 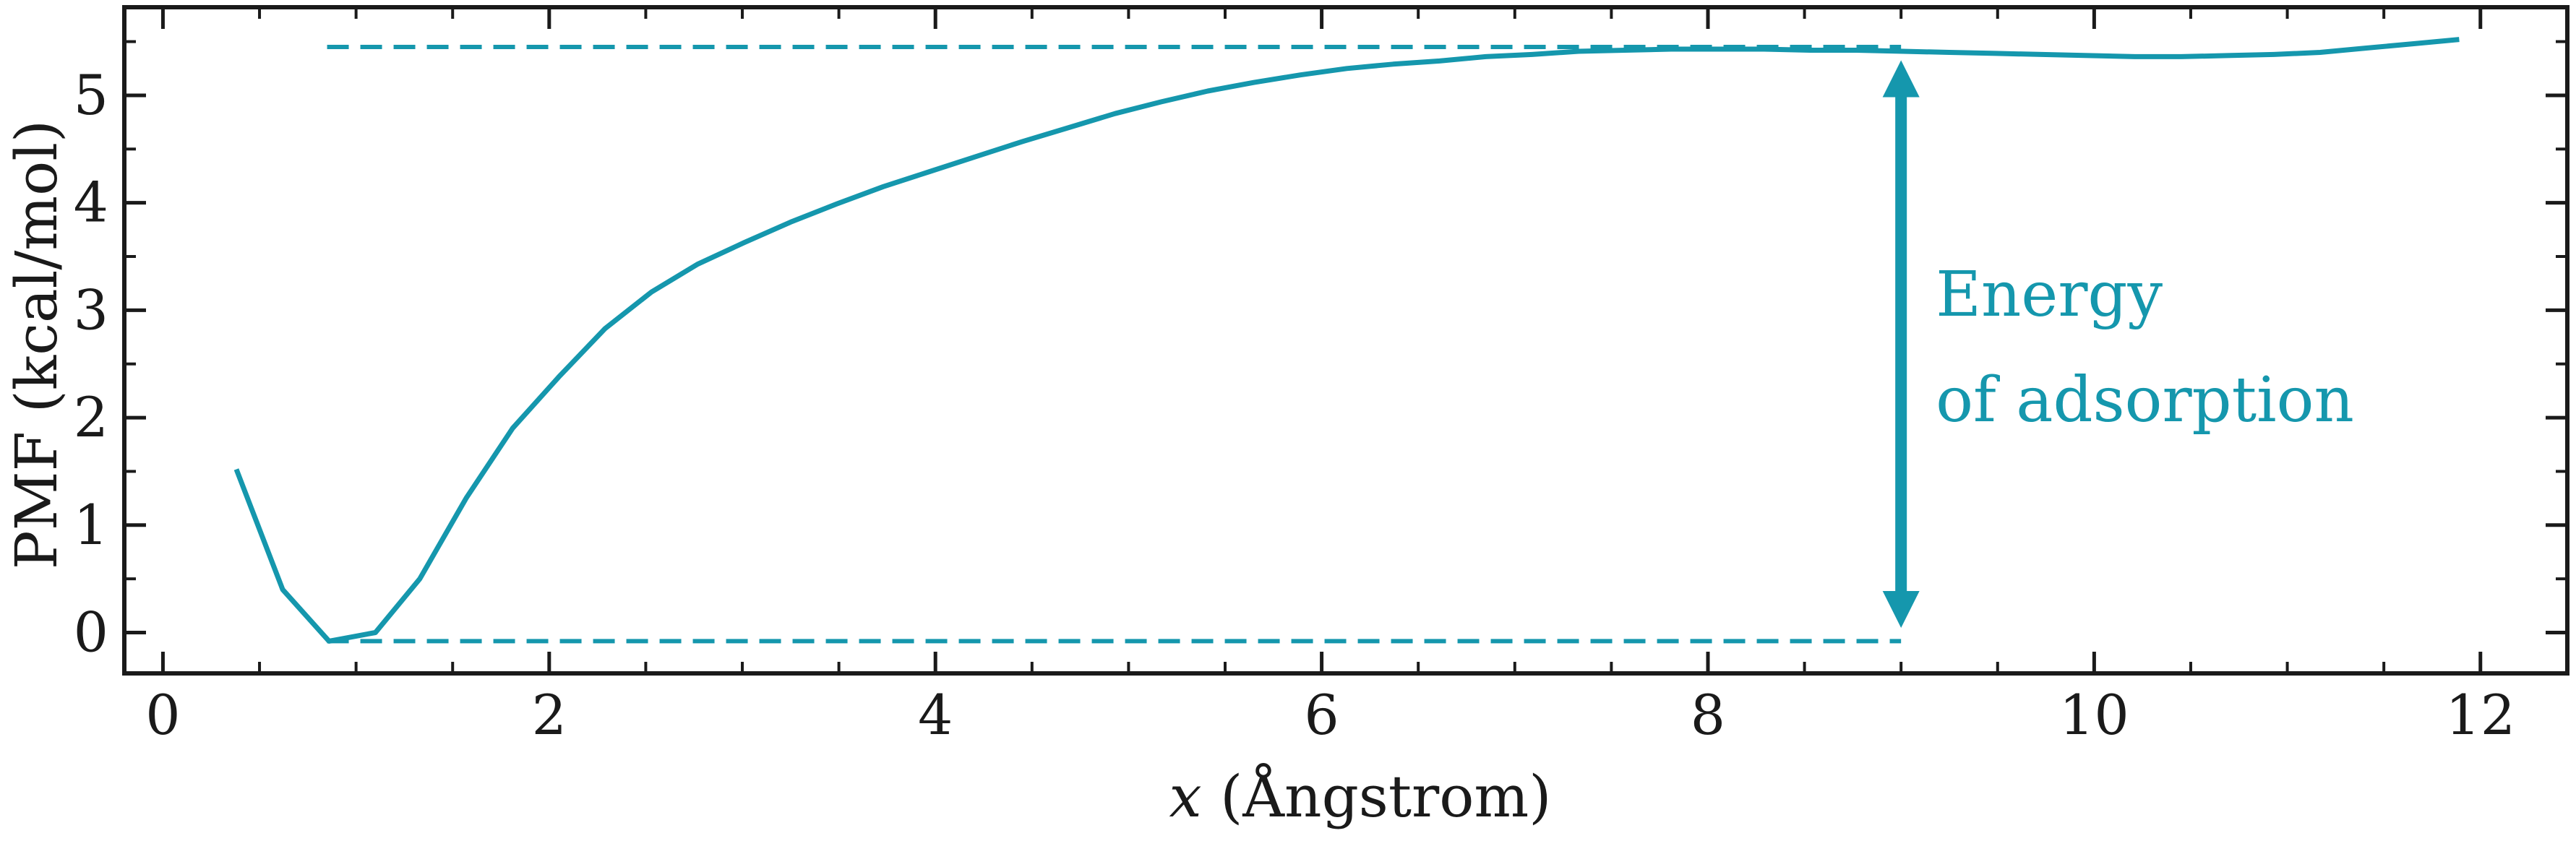 What do you see at coordinates (91, 203) in the screenshot?
I see `y-tick-label-4: 4` at bounding box center [91, 203].